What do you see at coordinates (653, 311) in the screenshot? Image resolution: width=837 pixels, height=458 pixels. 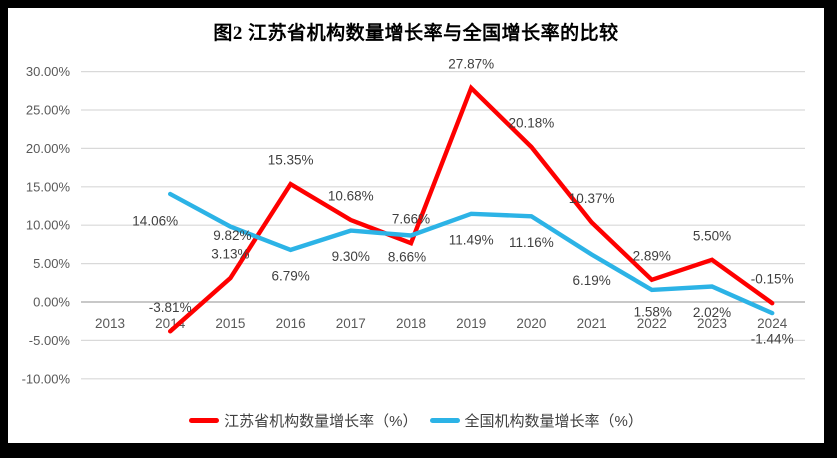 I see `data-label: 1.58%` at bounding box center [653, 311].